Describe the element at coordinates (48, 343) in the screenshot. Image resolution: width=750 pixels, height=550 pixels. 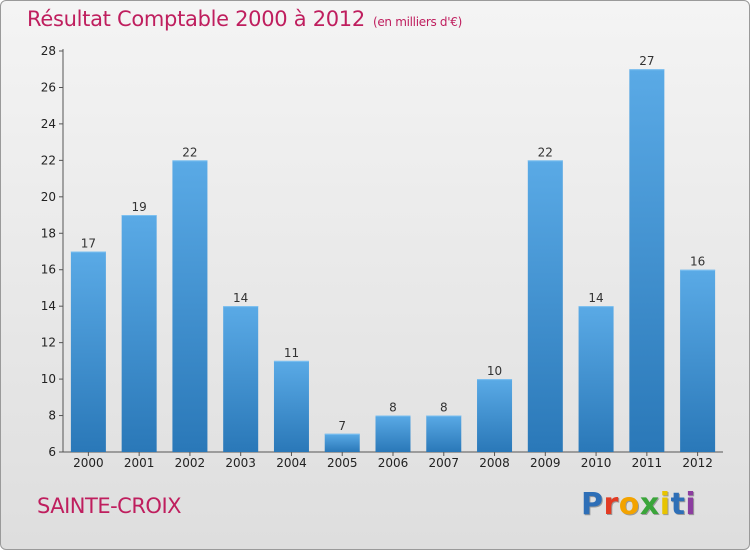
I see `y-tick-label: 12` at that location.